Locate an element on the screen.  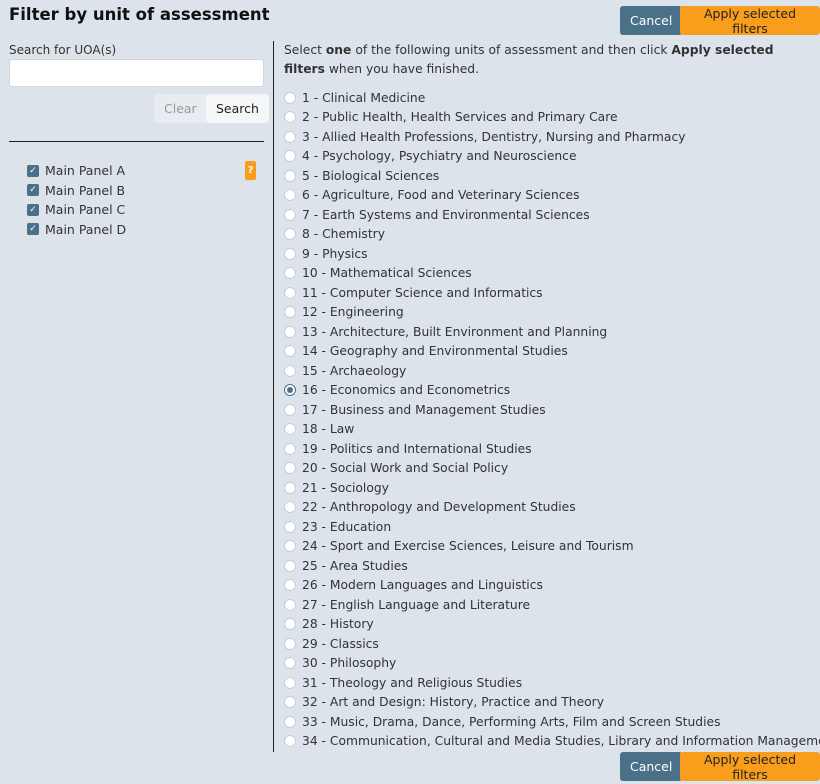
apply-filters-button-bottom: Apply selected filters is located at coordinates (750, 767).